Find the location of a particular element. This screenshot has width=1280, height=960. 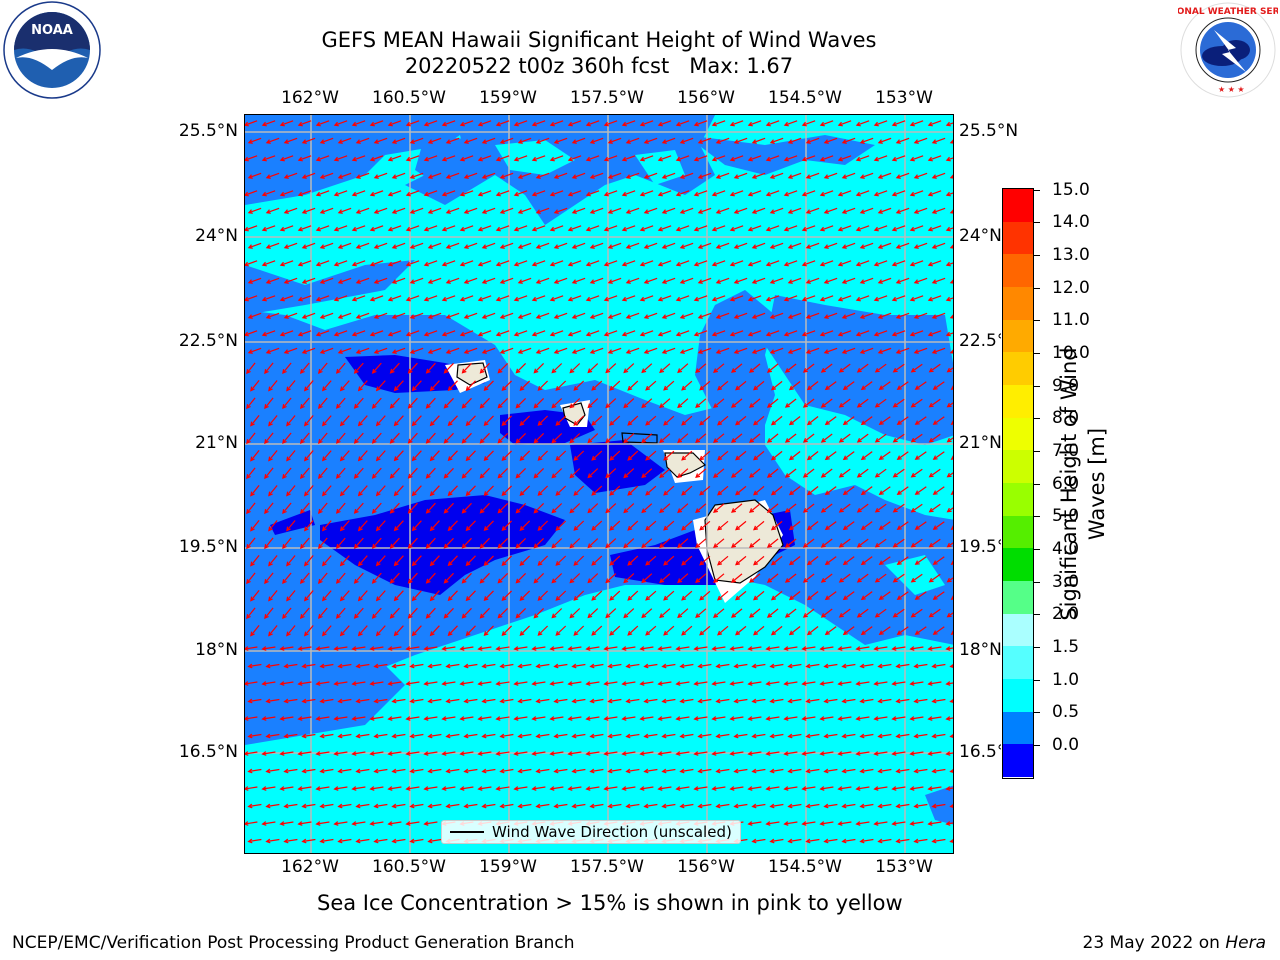

left-lat-tick: 18°N is located at coordinates (216, 650).